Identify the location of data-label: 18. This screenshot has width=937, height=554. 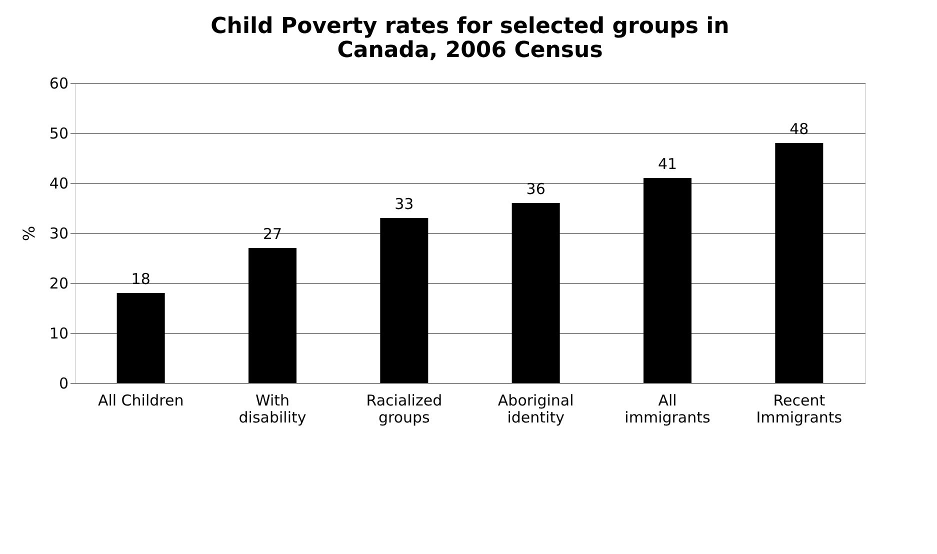
(140, 279).